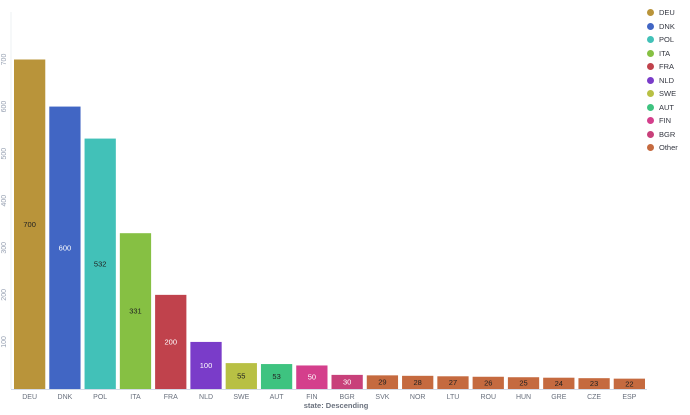 Image resolution: width=690 pixels, height=415 pixels. Describe the element at coordinates (171, 397) in the screenshot. I see `x-tick-label: FRA` at that location.